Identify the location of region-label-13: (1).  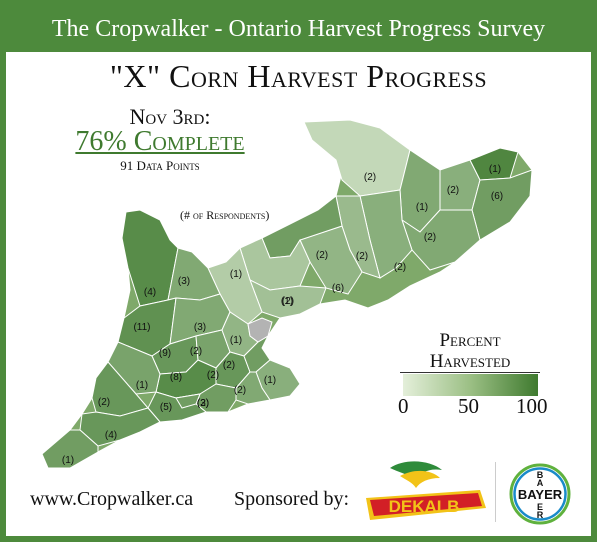
(236, 274).